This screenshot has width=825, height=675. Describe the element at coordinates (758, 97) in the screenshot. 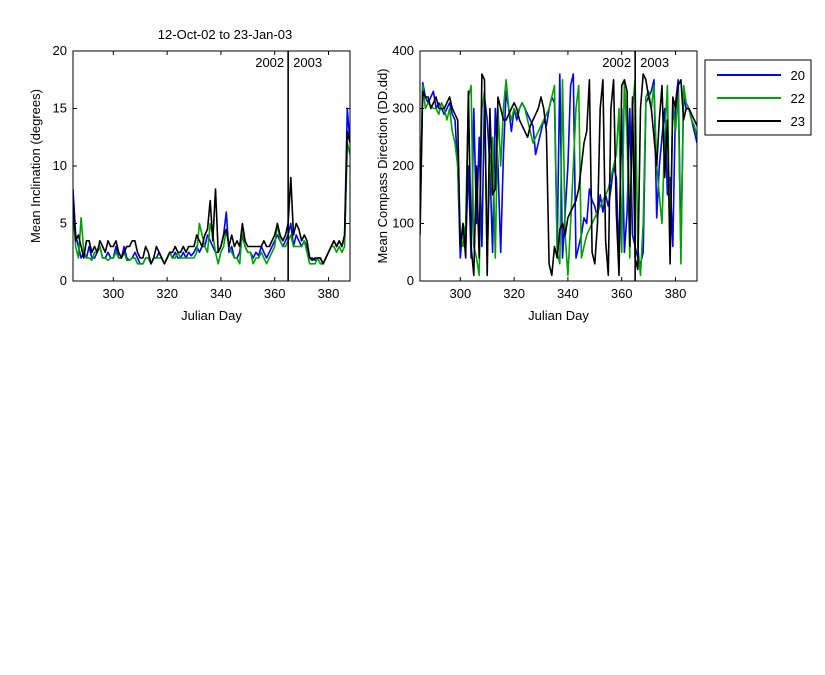

I see `legend: 20 22 23` at that location.